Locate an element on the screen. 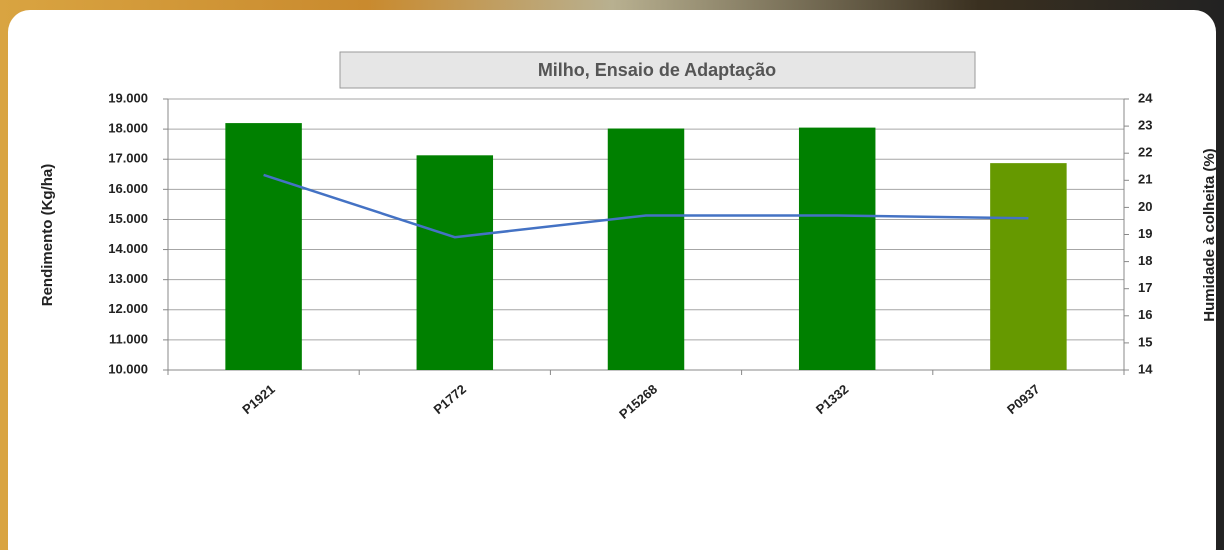 The height and width of the screenshot is (550, 1224). y-tick-label: 19.000 is located at coordinates (128, 97).